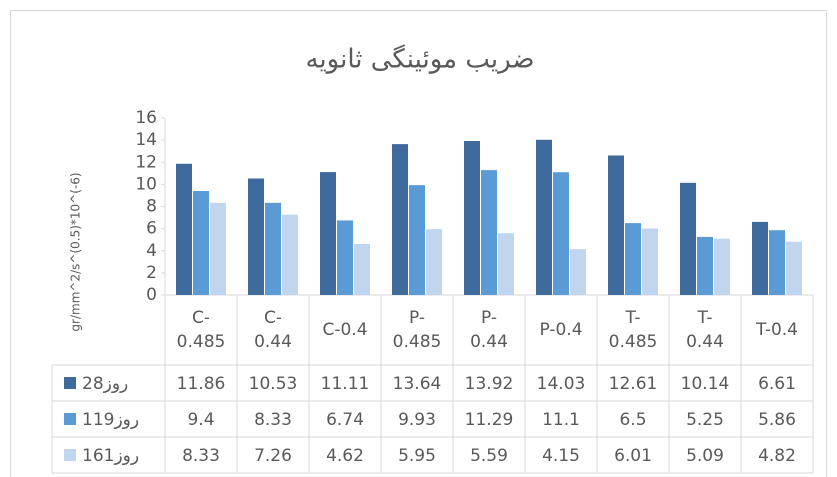 Image resolution: width=837 pixels, height=477 pixels. Describe the element at coordinates (201, 384) in the screenshot. I see `table-value: 11.86` at that location.